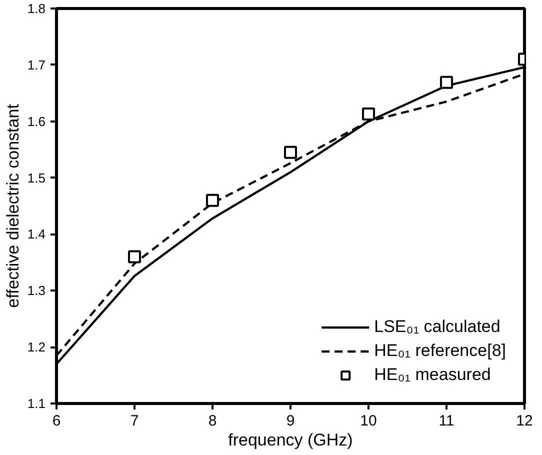  What do you see at coordinates (432, 375) in the screenshot?
I see `legend-label: HE₀₁ measured` at bounding box center [432, 375].